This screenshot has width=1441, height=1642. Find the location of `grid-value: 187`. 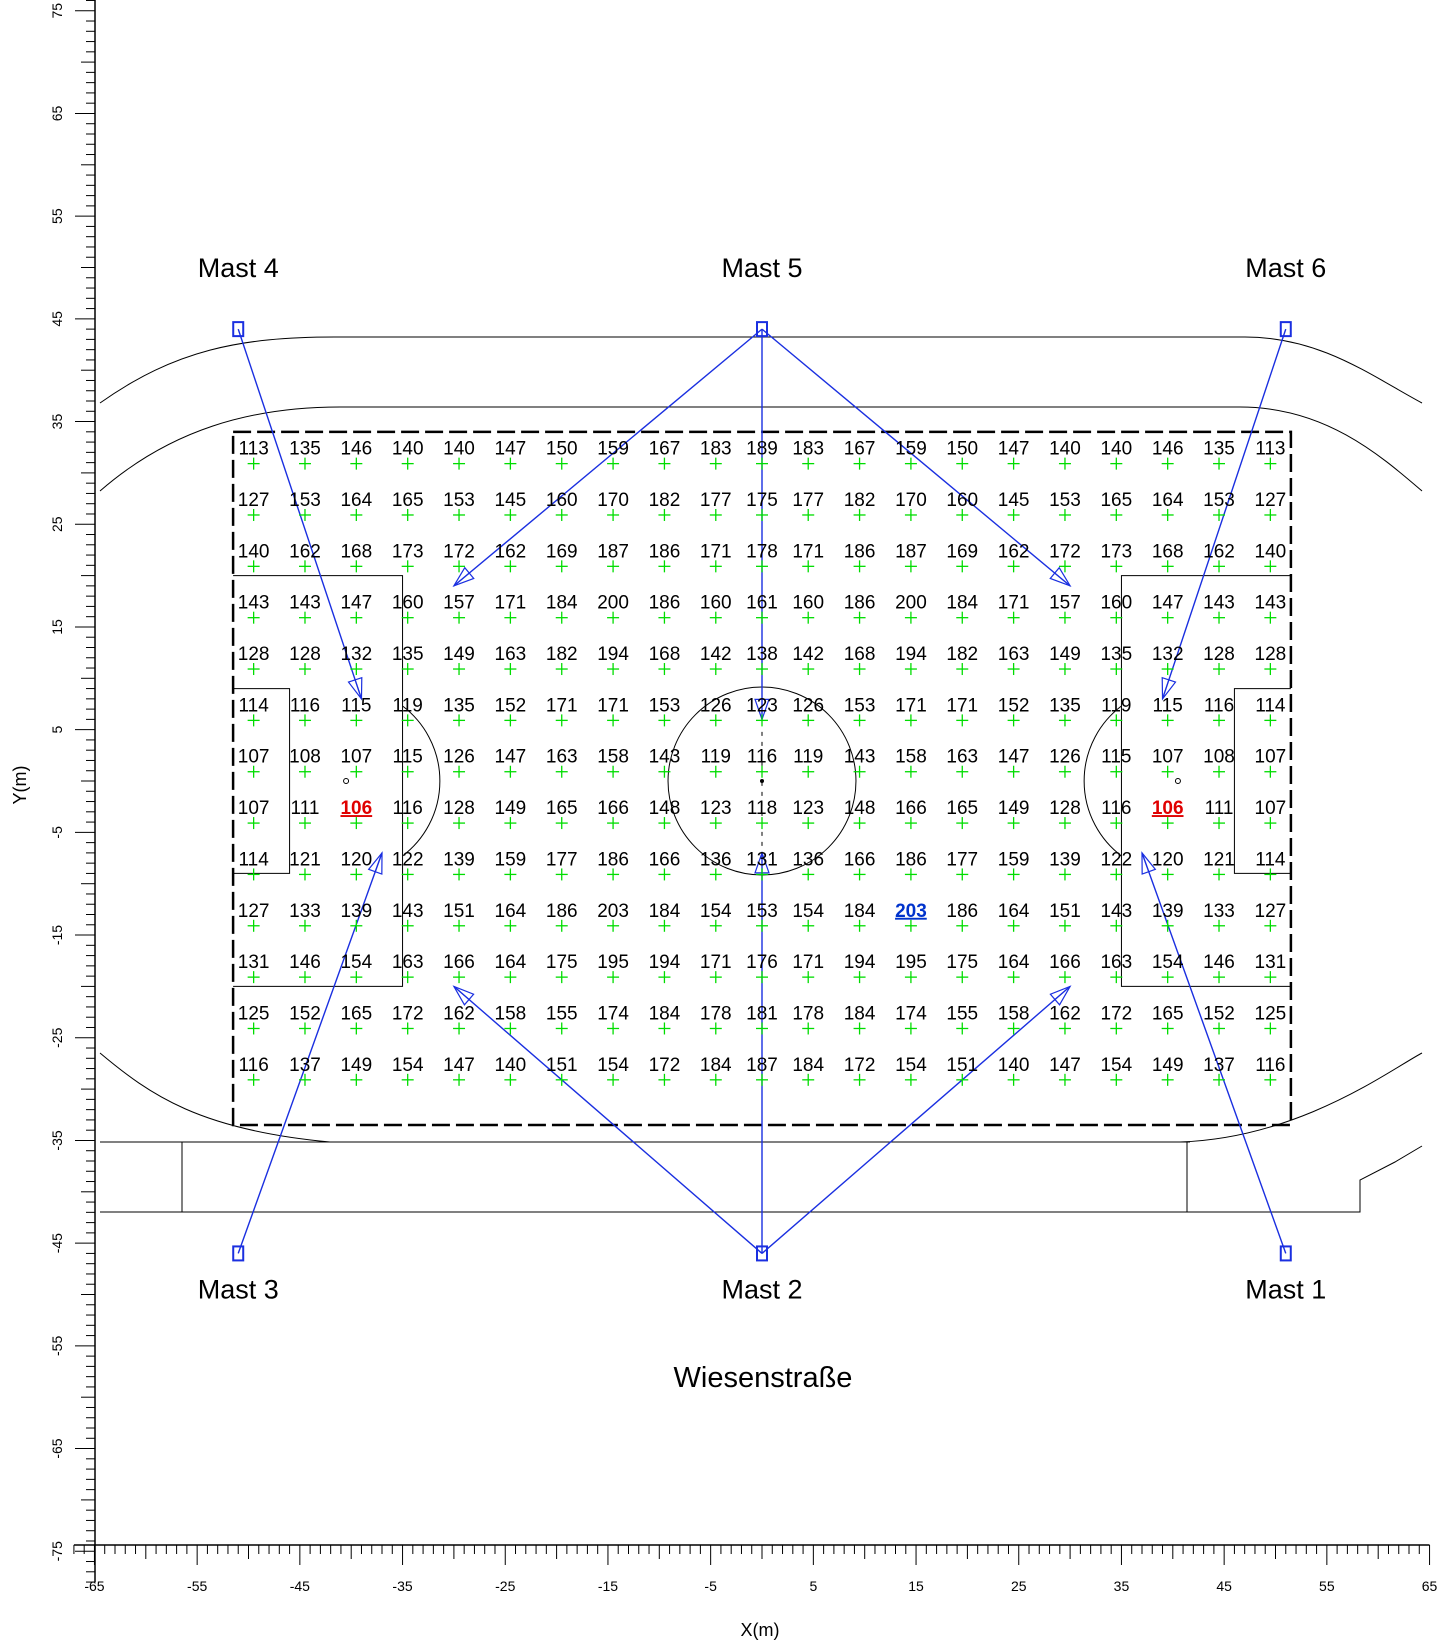

grid-value: 187 is located at coordinates (613, 551).